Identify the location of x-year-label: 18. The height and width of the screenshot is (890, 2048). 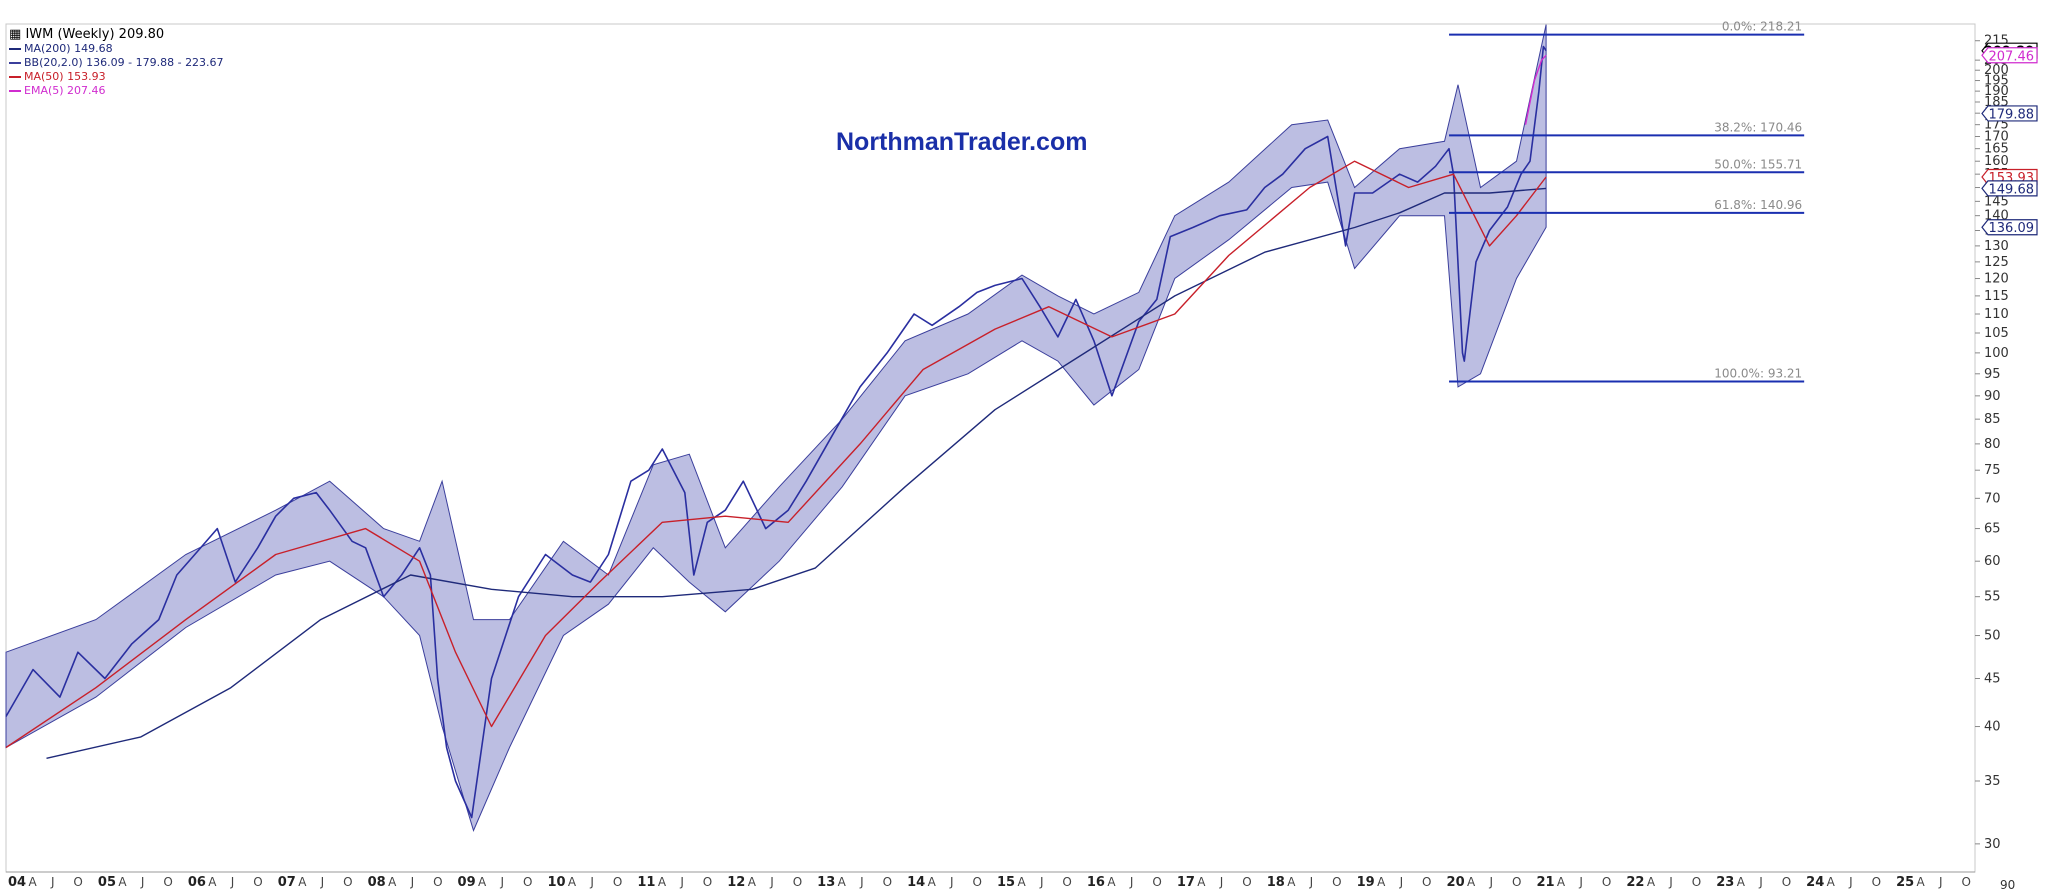
(1276, 882).